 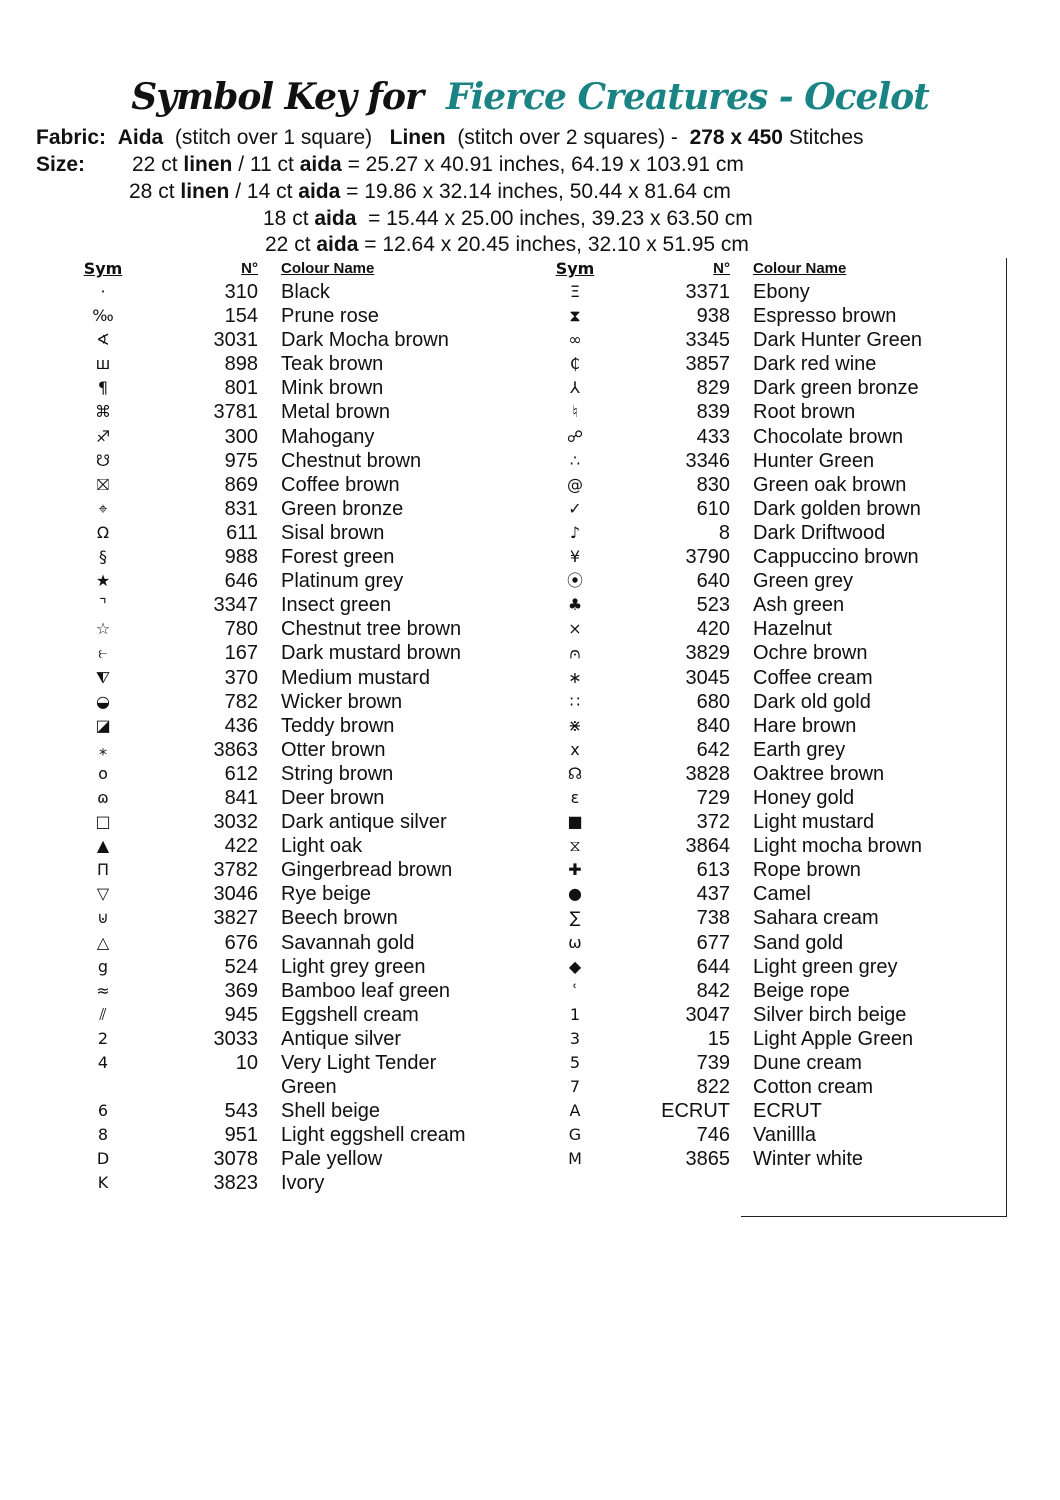 What do you see at coordinates (330, 1111) in the screenshot?
I see `colour-name: Shell beige` at bounding box center [330, 1111].